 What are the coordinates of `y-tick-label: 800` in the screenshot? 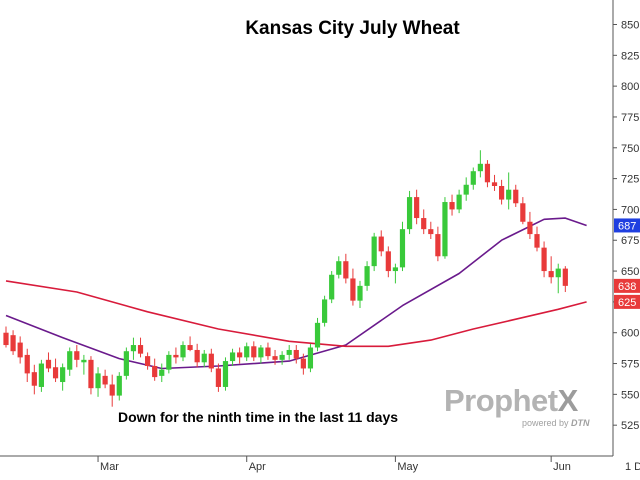 It's located at (630, 87).